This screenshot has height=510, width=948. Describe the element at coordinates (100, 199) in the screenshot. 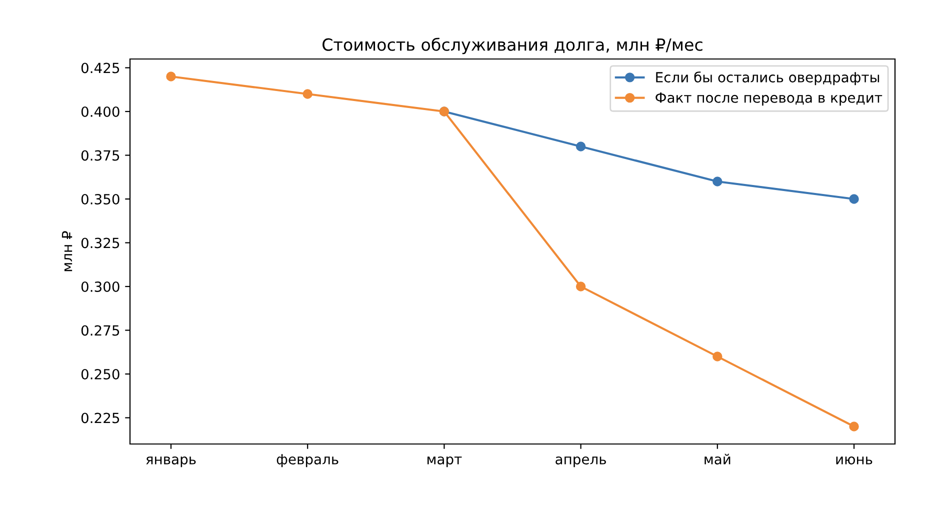

I see `y-tick-label: 0.350` at that location.